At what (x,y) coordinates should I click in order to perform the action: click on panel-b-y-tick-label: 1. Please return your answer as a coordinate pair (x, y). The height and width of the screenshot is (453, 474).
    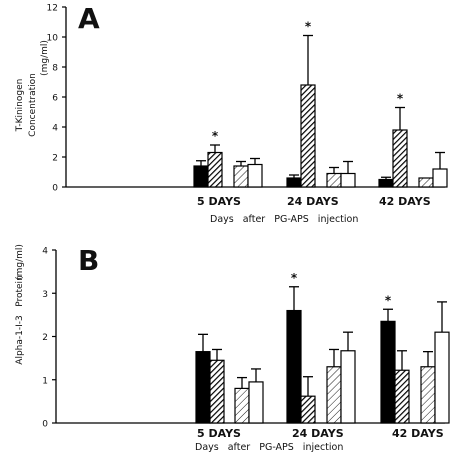
    Looking at the image, I should click on (45, 381).